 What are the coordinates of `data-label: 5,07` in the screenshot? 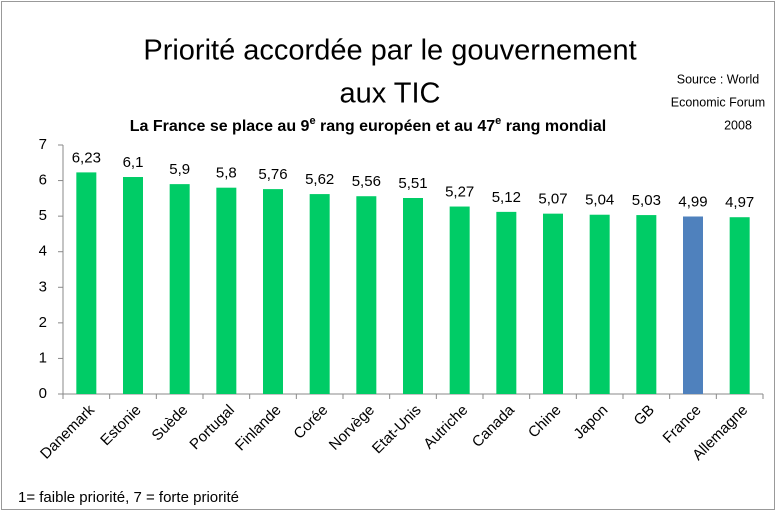 It's located at (552, 199).